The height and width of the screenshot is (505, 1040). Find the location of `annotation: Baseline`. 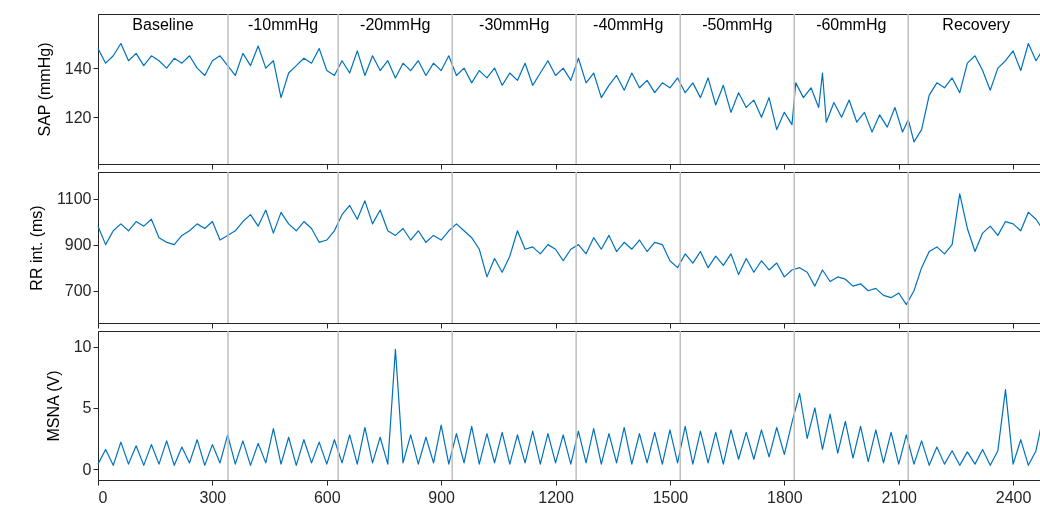

annotation: Baseline is located at coordinates (163, 24).